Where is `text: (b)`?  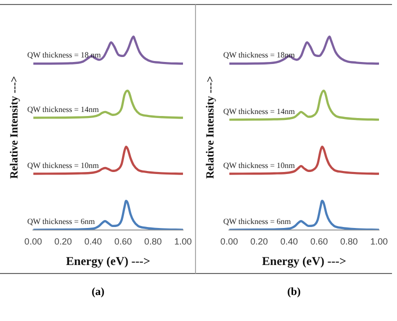
text: (b) is located at coordinates (294, 292).